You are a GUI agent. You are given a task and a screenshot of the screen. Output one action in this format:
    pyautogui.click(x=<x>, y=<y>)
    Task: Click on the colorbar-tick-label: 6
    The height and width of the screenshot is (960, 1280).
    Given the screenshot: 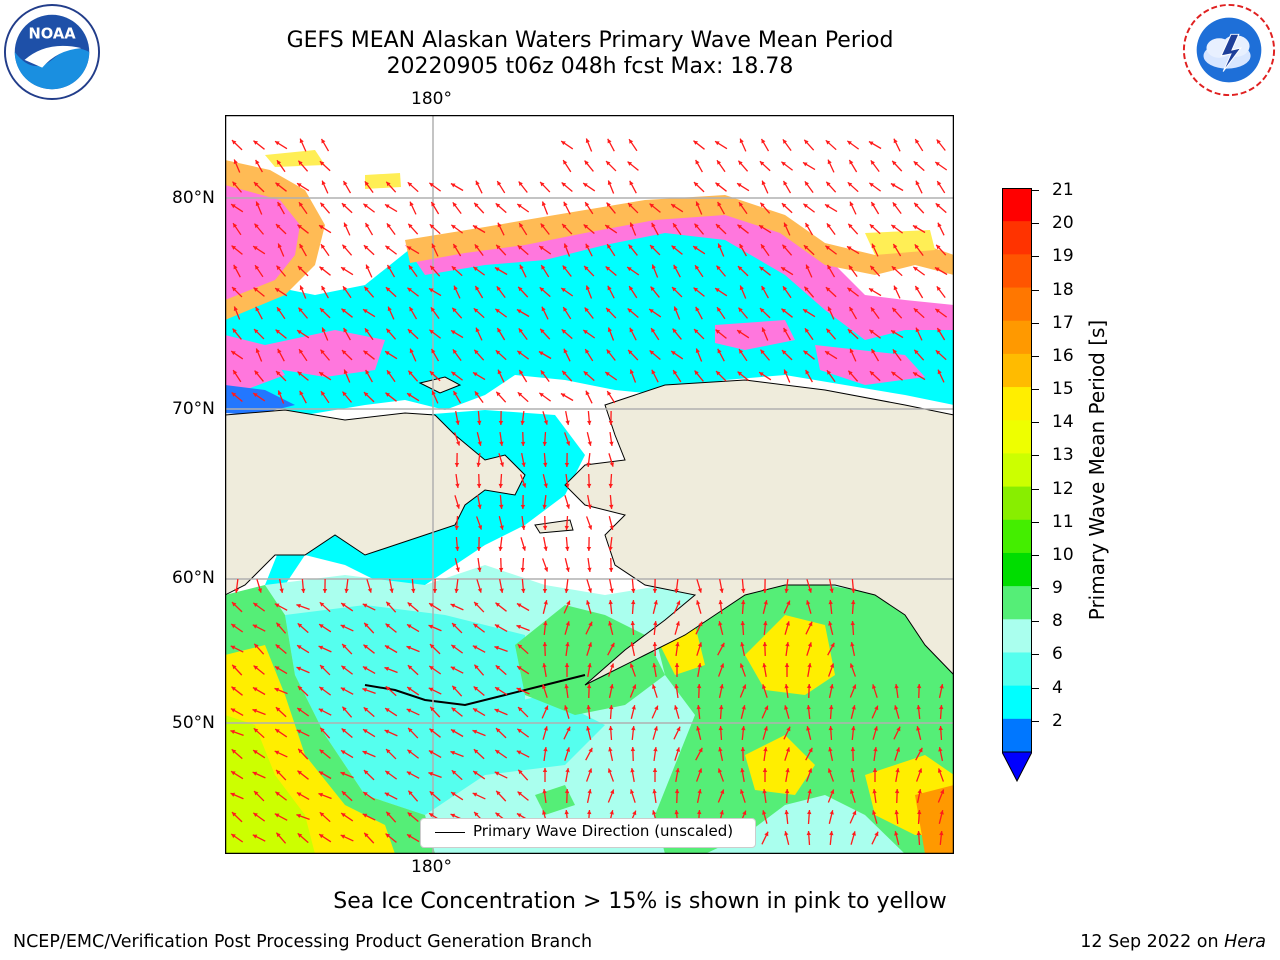 What is the action you would take?
    pyautogui.click(x=1057, y=654)
    